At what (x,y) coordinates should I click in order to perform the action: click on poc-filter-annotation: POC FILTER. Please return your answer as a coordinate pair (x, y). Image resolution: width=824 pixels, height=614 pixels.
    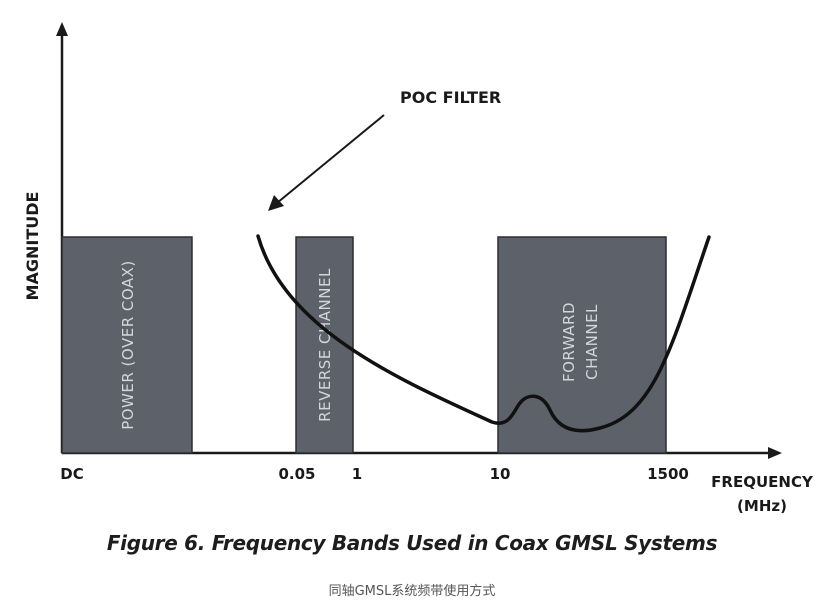
    Looking at the image, I should click on (450, 97).